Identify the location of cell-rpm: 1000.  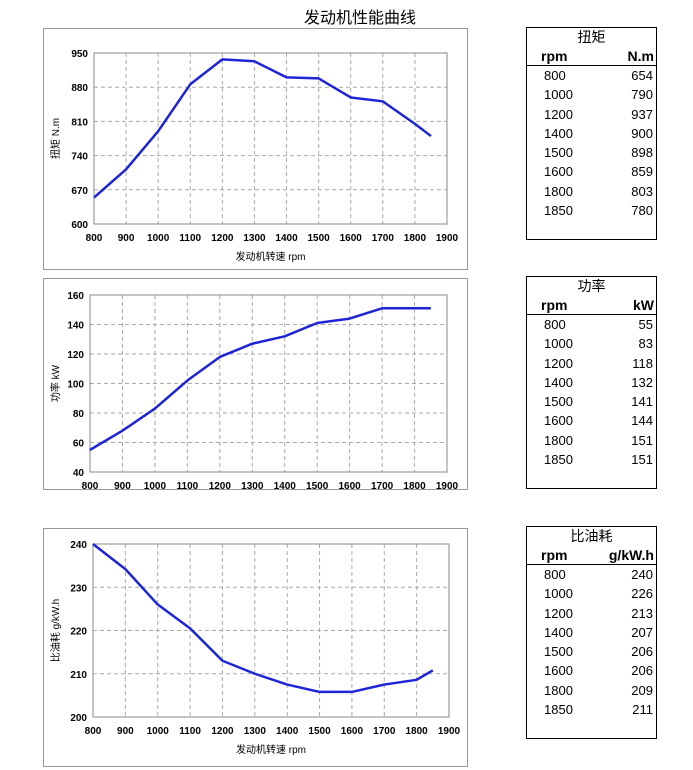
(558, 343).